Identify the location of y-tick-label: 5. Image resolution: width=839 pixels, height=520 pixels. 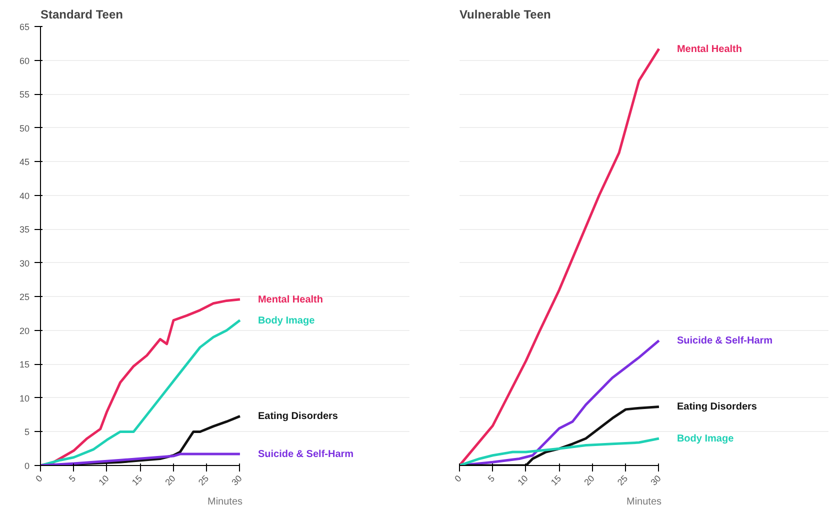
(27, 432).